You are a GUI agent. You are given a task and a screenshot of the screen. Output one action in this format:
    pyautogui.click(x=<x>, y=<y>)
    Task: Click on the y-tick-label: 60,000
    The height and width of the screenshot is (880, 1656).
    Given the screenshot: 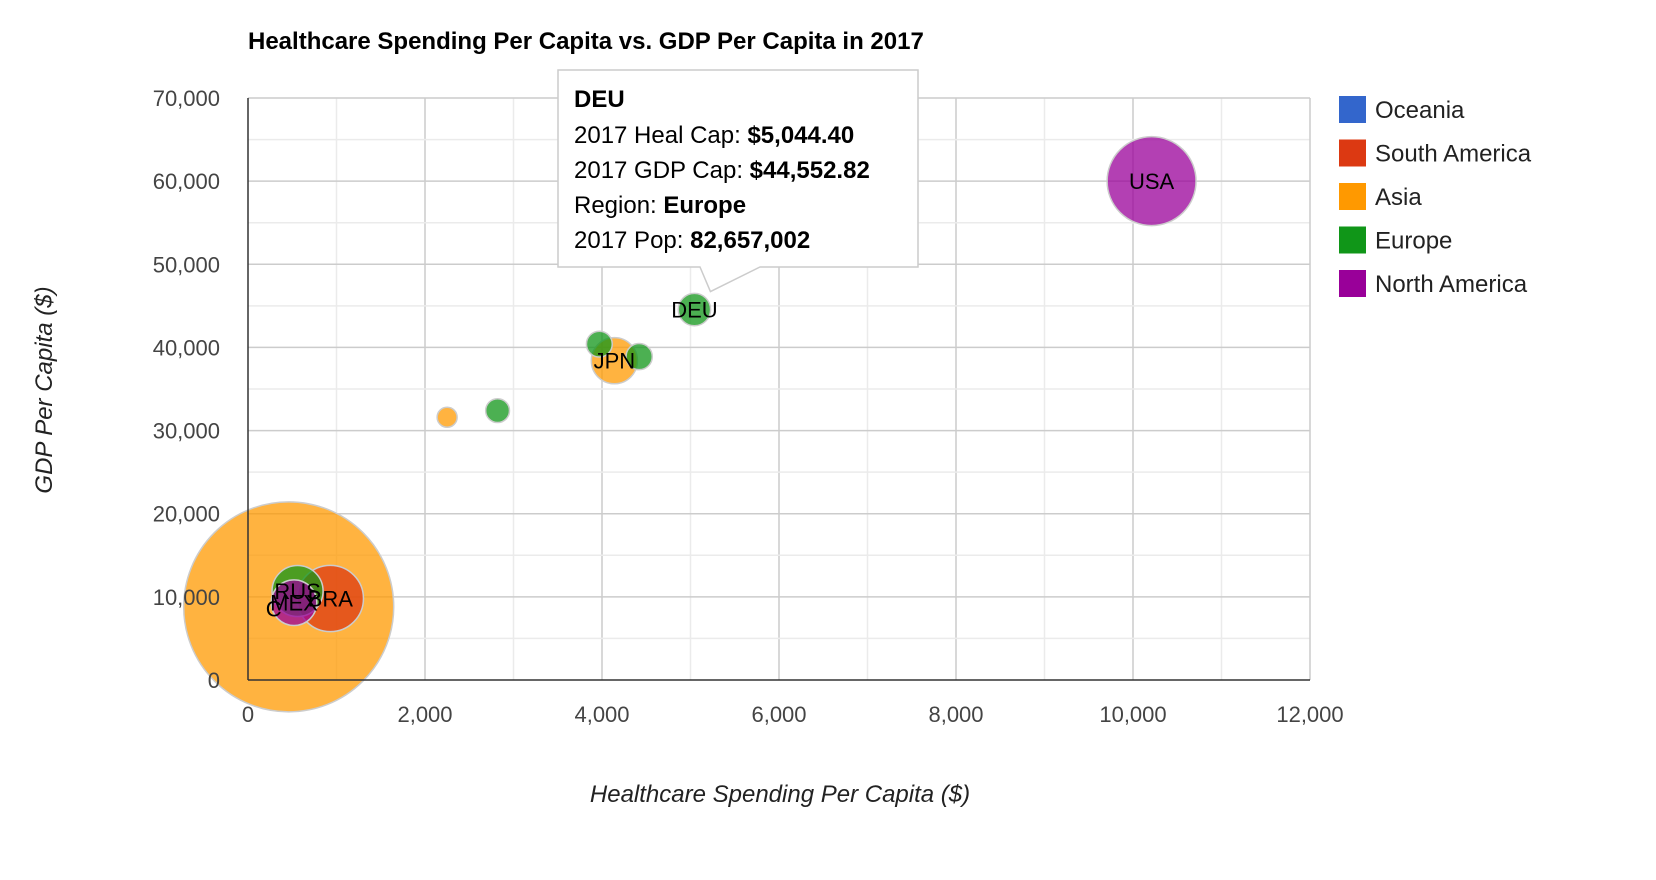 What is the action you would take?
    pyautogui.click(x=186, y=181)
    